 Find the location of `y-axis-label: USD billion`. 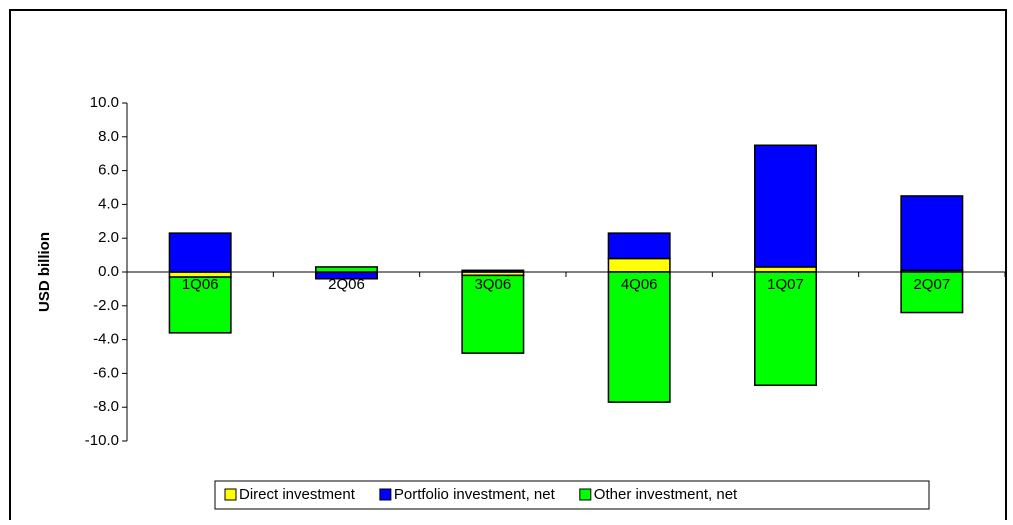

y-axis-label: USD billion is located at coordinates (44, 272).